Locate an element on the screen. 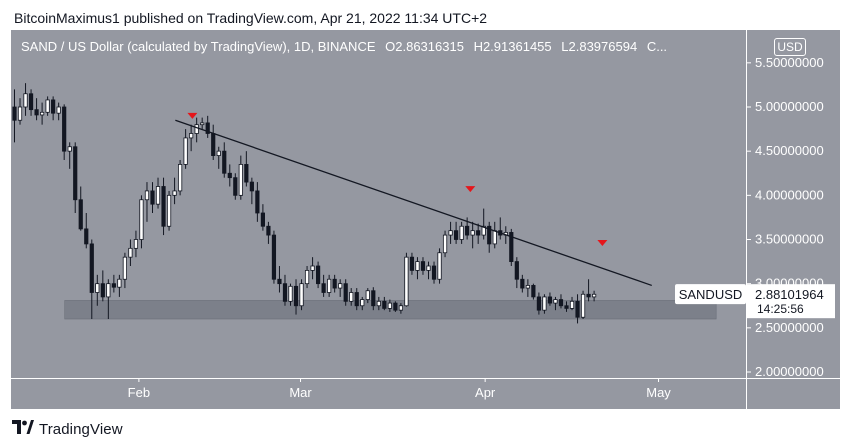 The width and height of the screenshot is (850, 448). tradingview-footer: TradingView is located at coordinates (67, 429).